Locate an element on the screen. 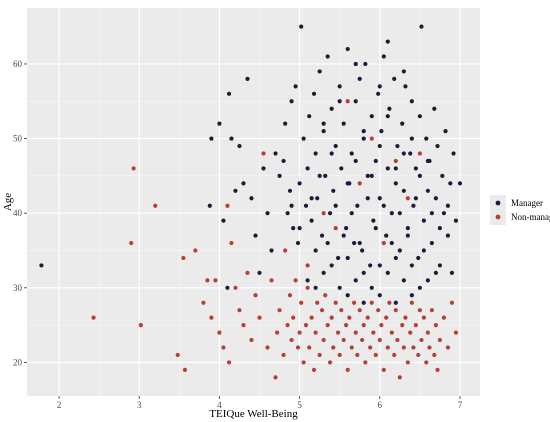 The height and width of the screenshot is (422, 550). x-tick-label: 7 is located at coordinates (460, 405).